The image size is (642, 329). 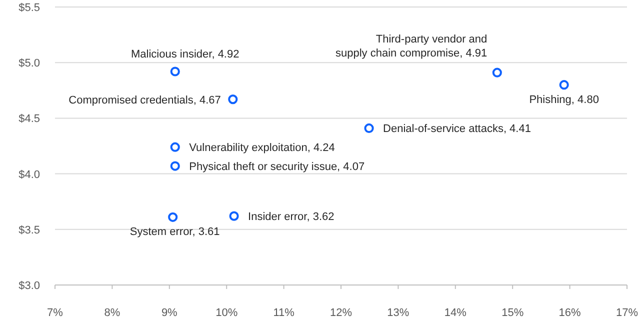 I want to click on data-label: System error, 3.61, so click(x=175, y=232).